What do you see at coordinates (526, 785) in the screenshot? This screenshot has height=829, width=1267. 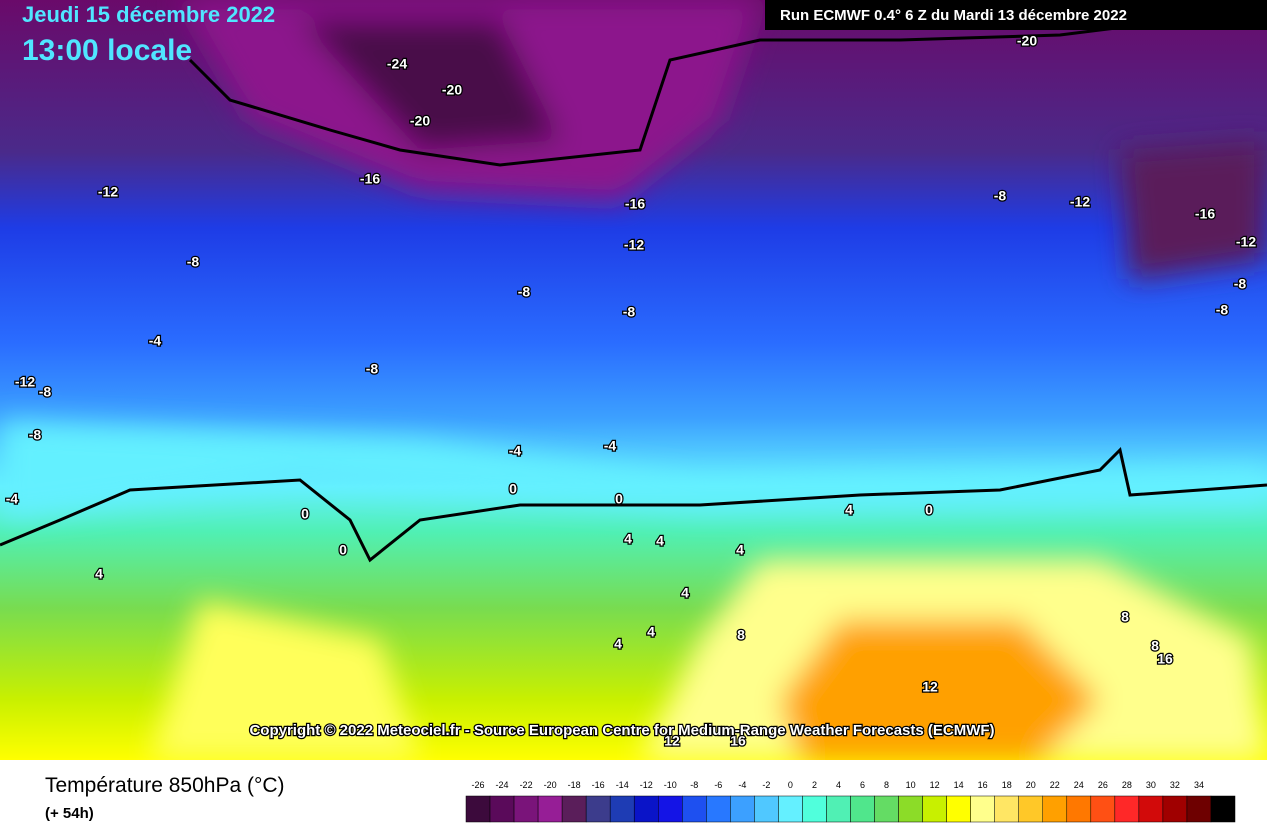 I see `legend-label: -22` at bounding box center [526, 785].